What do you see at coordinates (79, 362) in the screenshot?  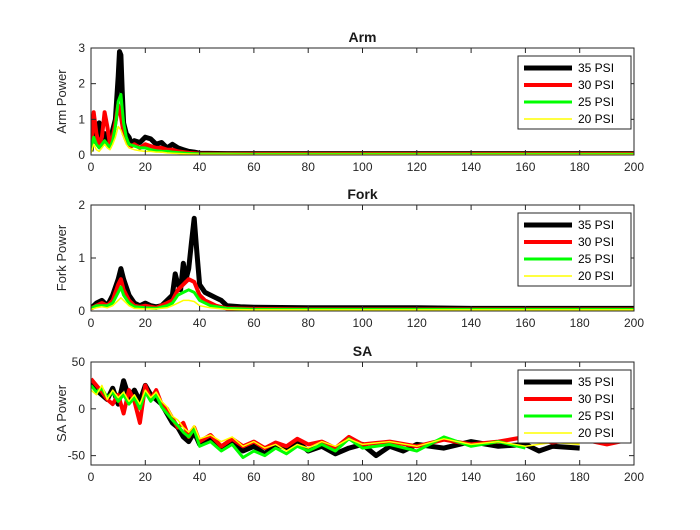 I see `y-tick-label: 50` at bounding box center [79, 362].